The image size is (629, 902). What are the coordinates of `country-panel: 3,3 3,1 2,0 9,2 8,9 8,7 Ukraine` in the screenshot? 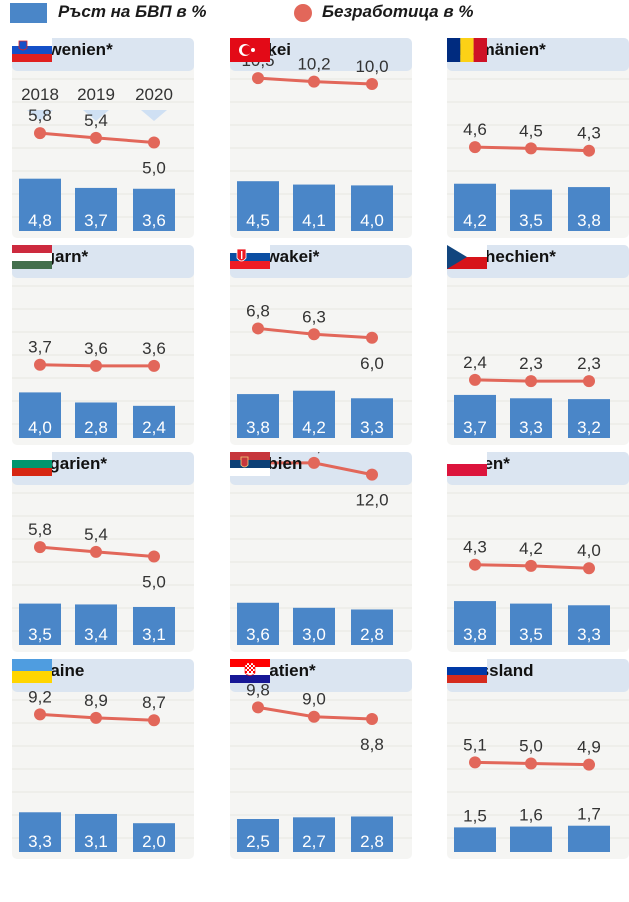 It's located at (103, 759).